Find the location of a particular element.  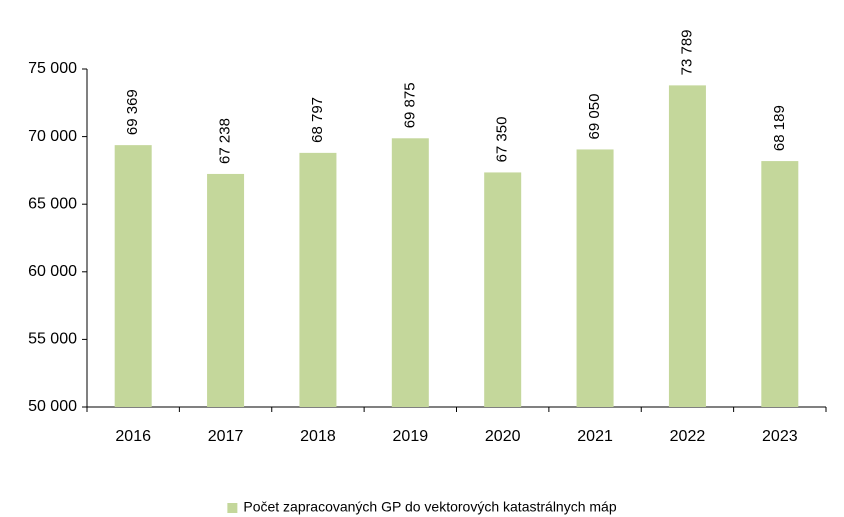

value-label: 68 189 is located at coordinates (779, 128).